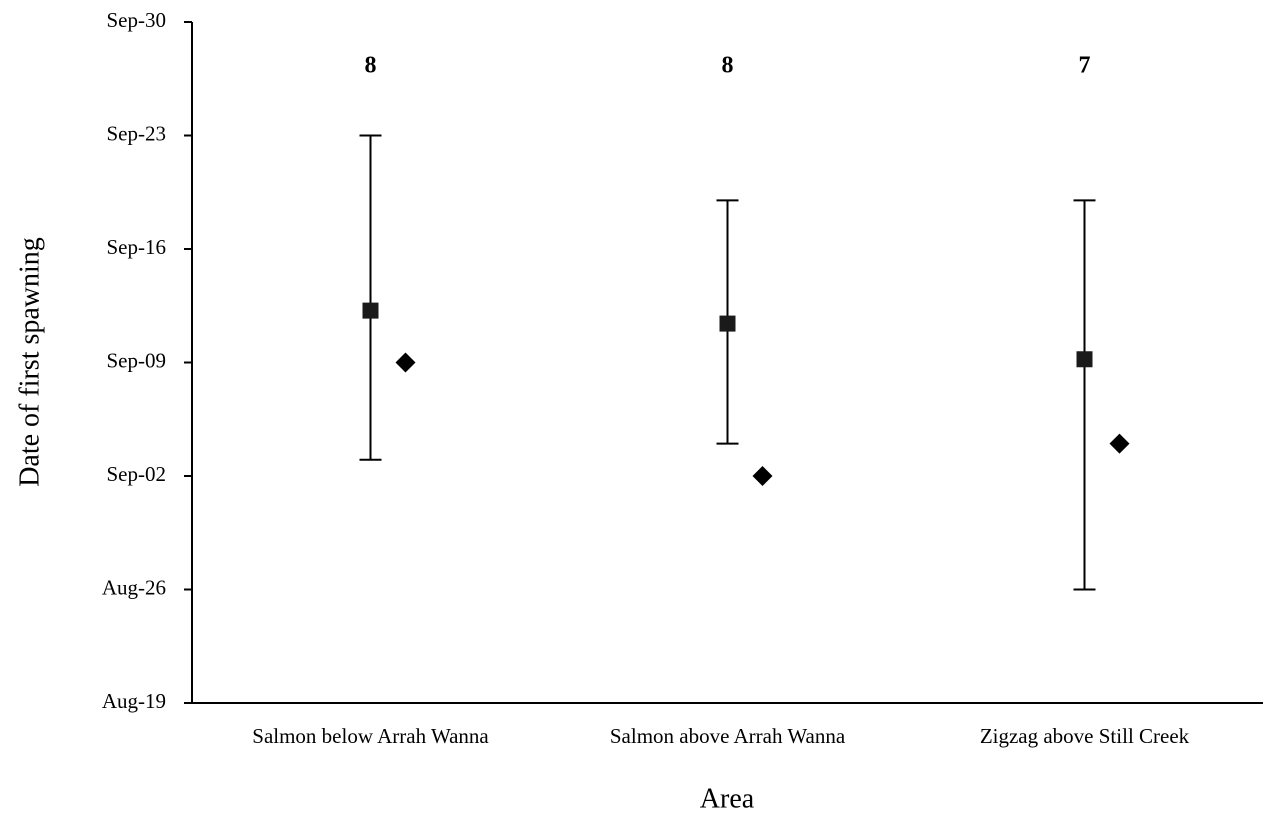 The image size is (1265, 818). Describe the element at coordinates (137, 20) in the screenshot. I see `y-tick-label: Sep-30` at that location.